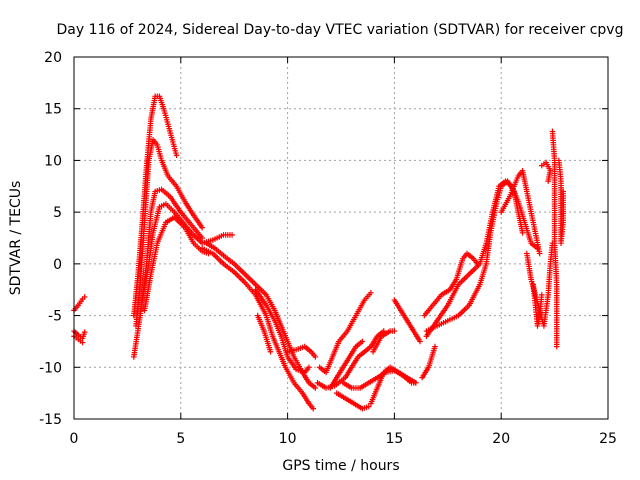  What do you see at coordinates (57, 265) in the screenshot?
I see `y-tick-label: 0` at bounding box center [57, 265].